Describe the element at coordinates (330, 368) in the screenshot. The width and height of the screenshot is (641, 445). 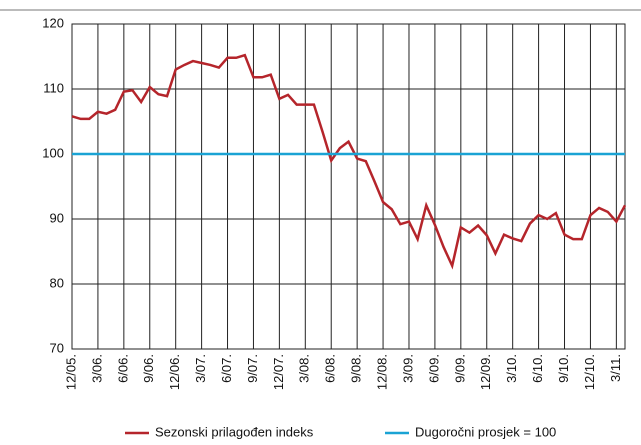
I see `x-tick-label: 6/08.` at that location.